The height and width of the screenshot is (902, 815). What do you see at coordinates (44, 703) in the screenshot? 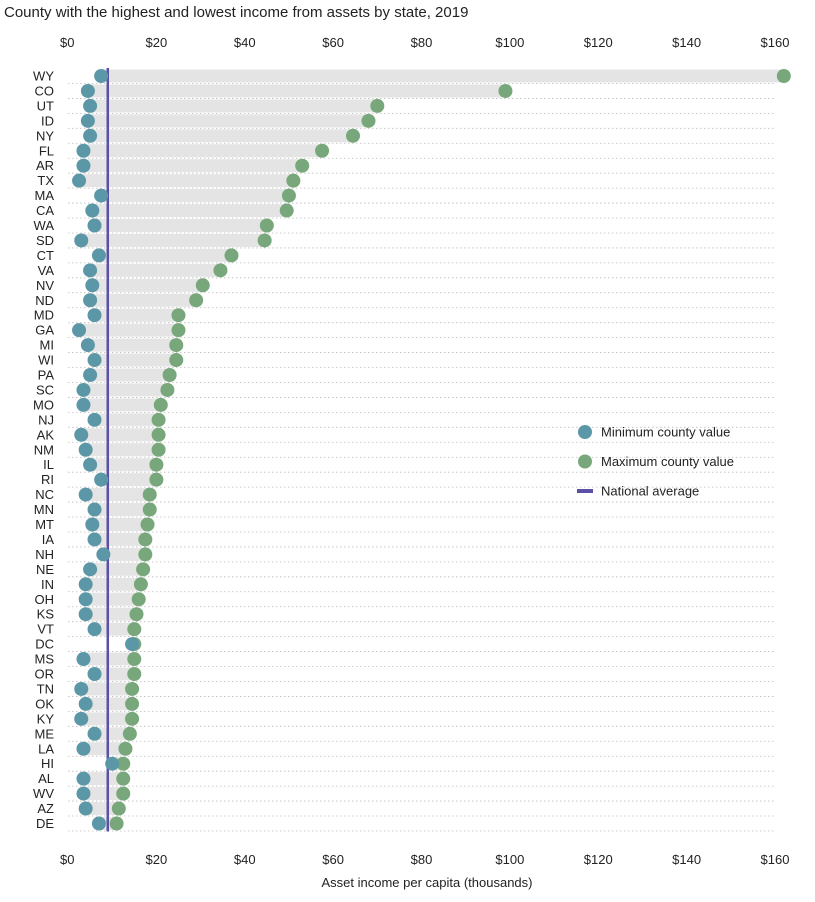
I see `state-label-ok: OK` at bounding box center [44, 703].